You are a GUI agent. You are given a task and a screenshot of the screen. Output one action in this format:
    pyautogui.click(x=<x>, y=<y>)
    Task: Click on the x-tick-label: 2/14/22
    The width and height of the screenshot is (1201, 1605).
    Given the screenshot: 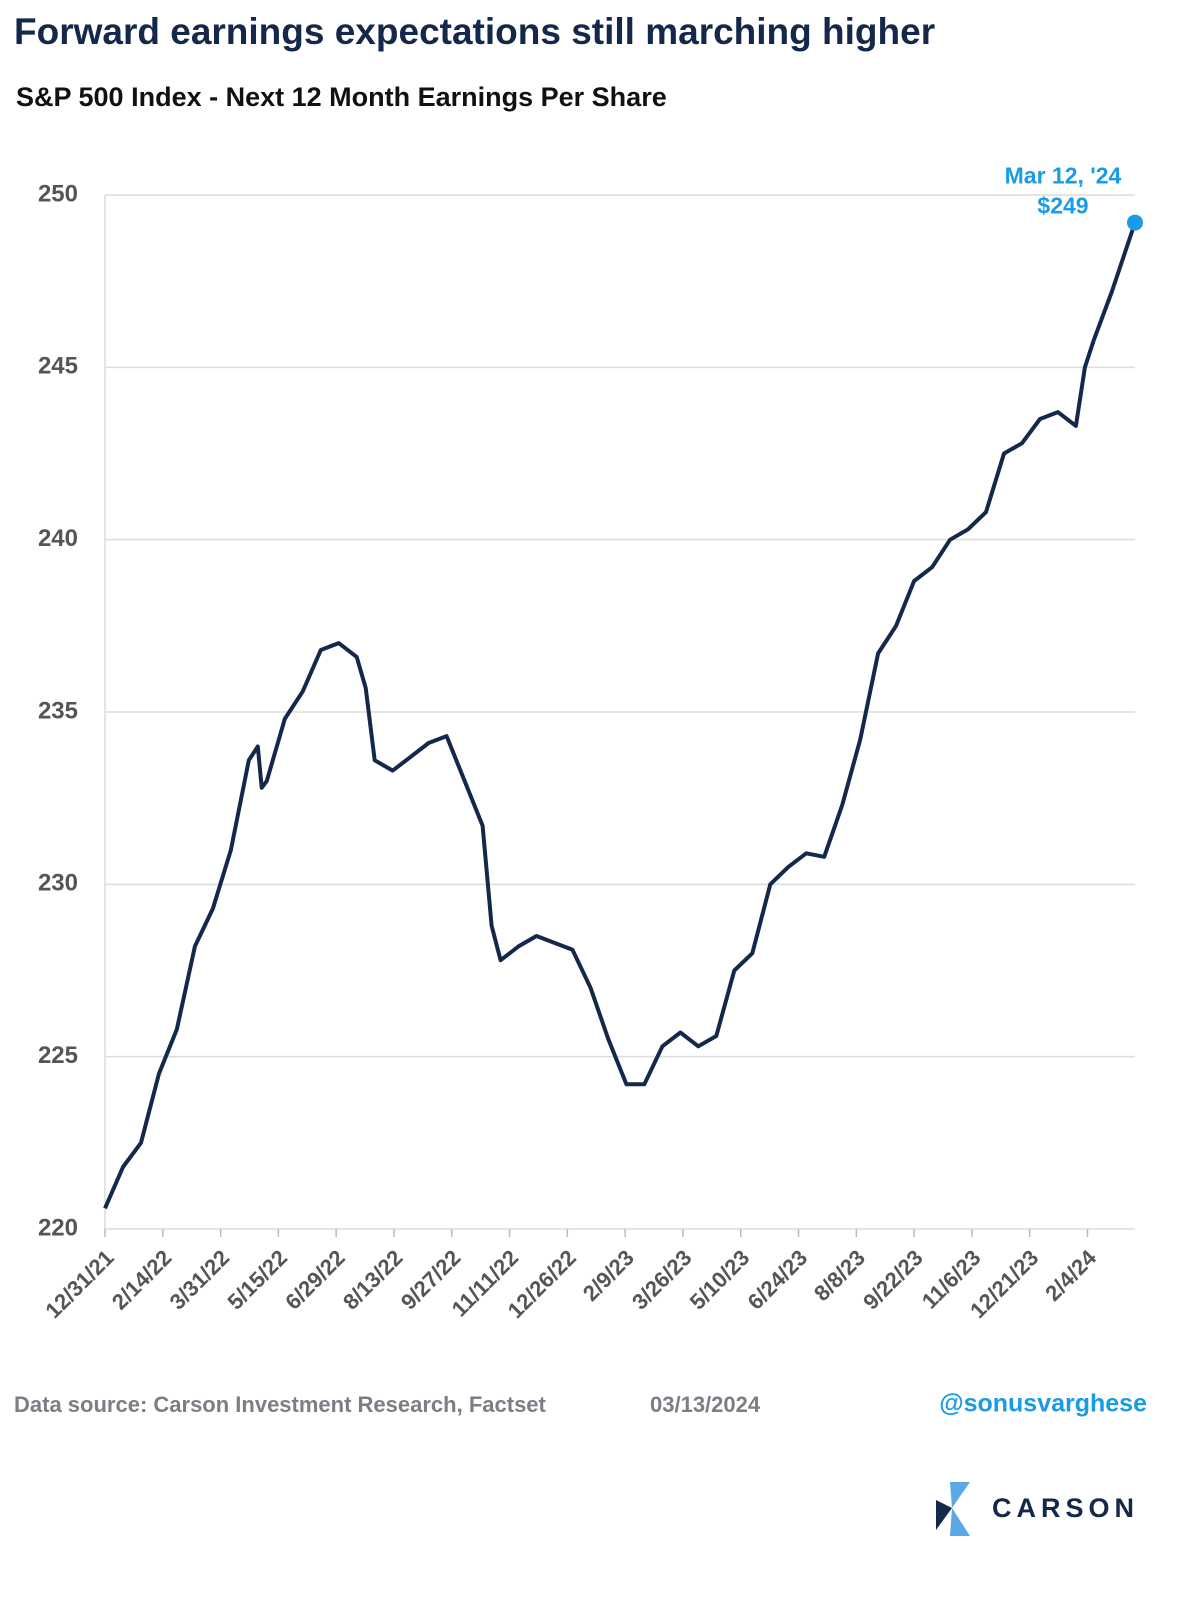 What is the action you would take?
    pyautogui.click(x=142, y=1280)
    